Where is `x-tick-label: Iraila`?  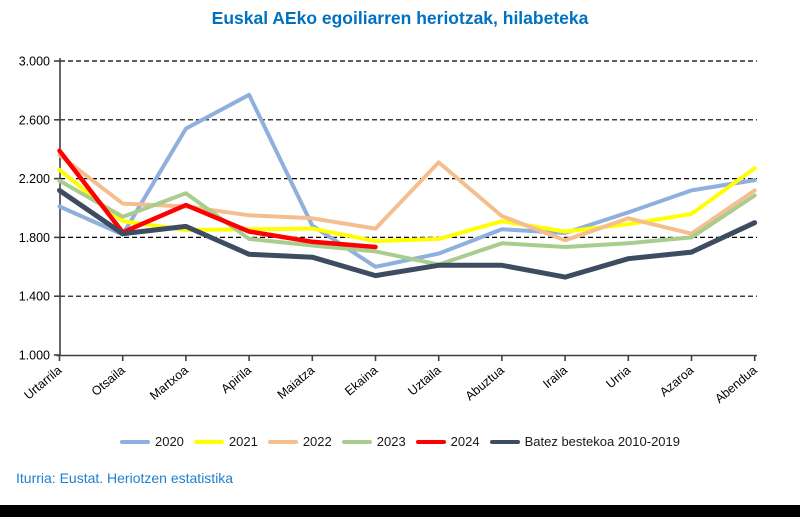 x-tick-label: Iraila is located at coordinates (555, 377).